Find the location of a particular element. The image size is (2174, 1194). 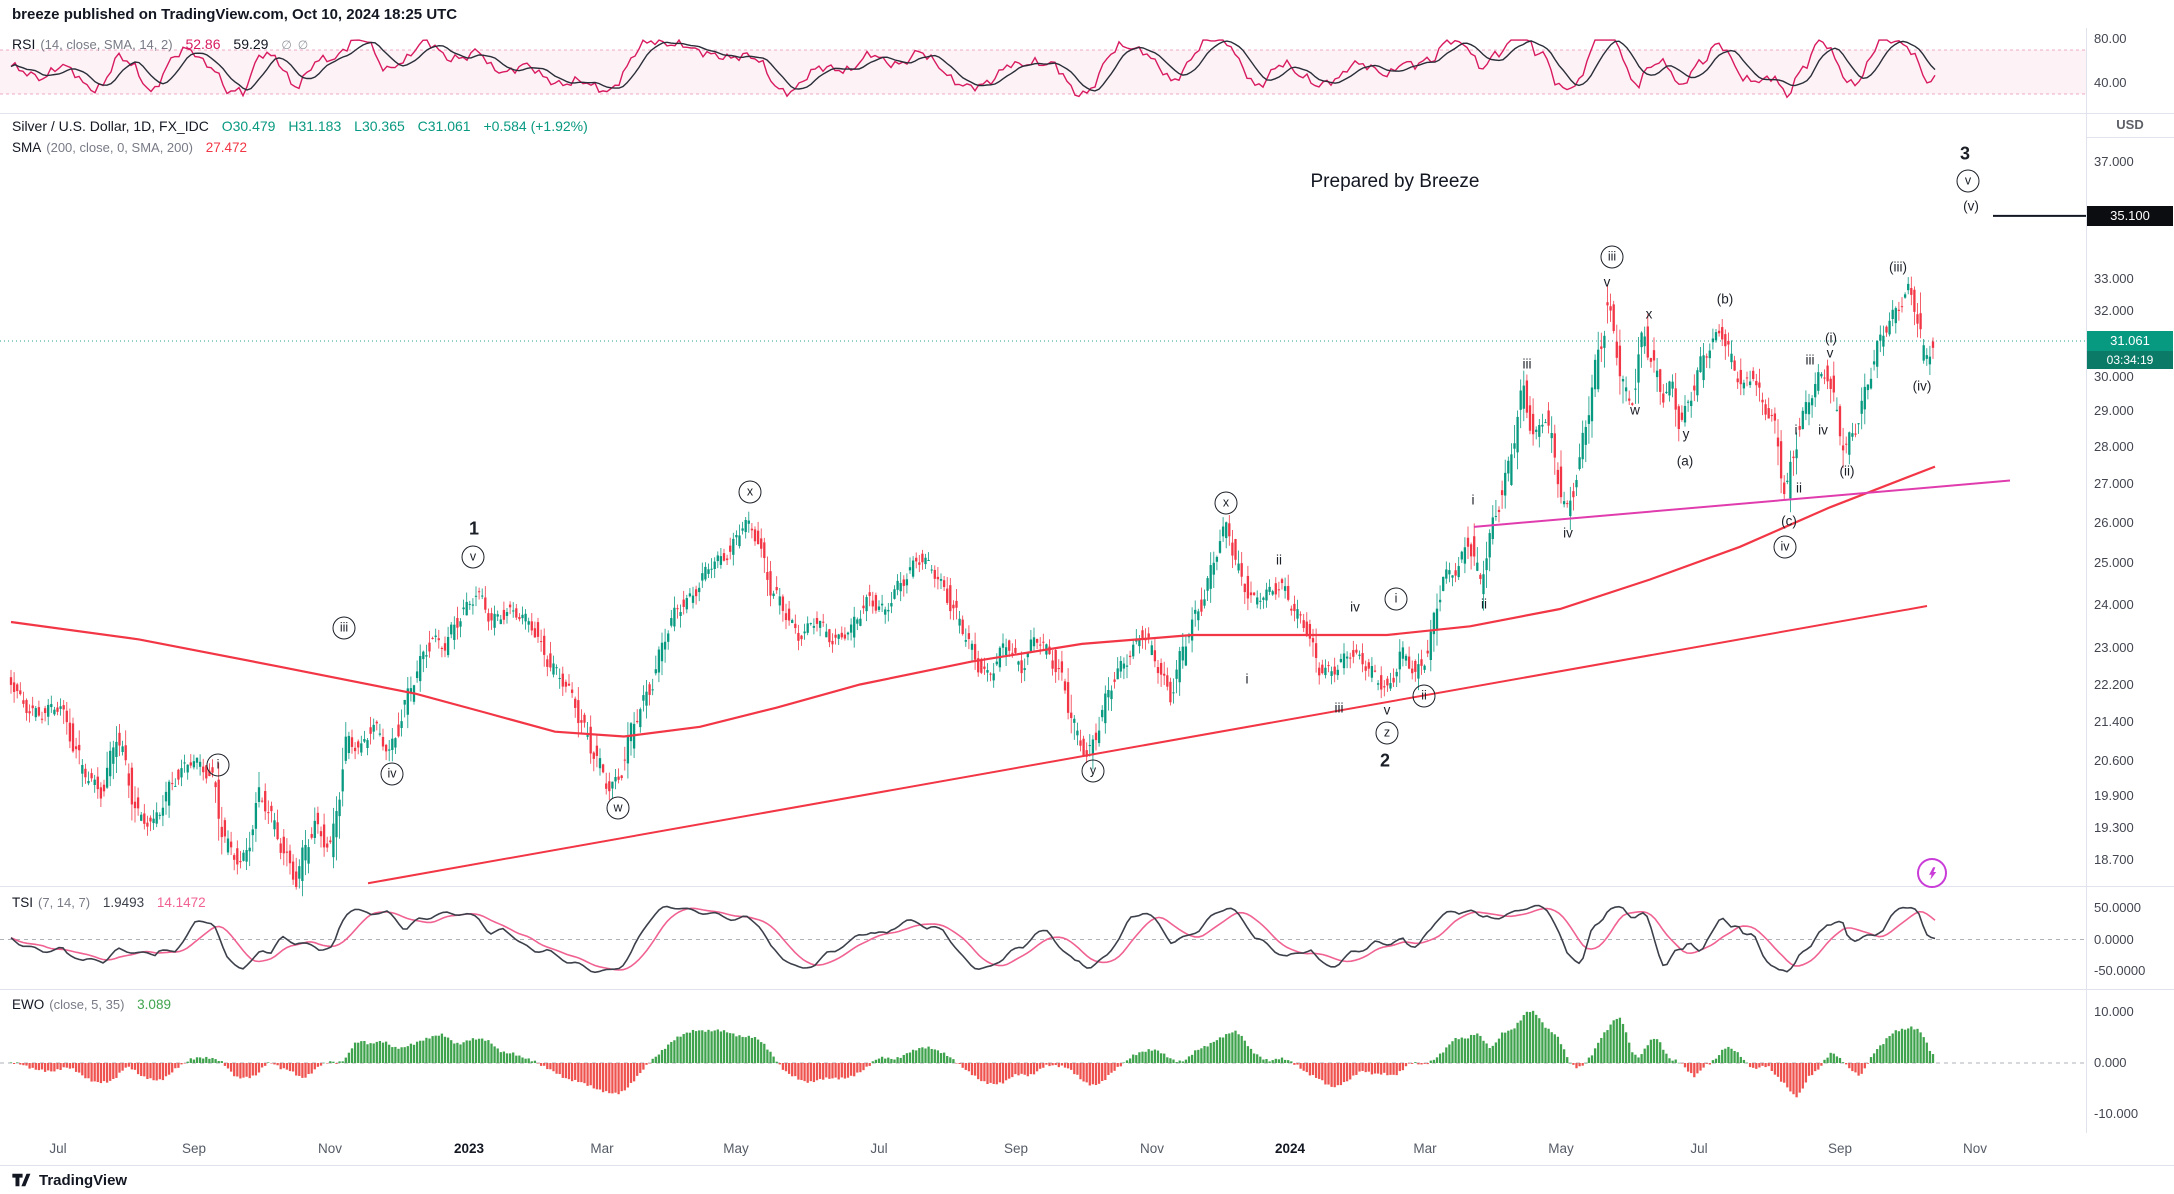

ewo-legend: EWO (close, 5, 35) 3.089 is located at coordinates (91, 1004).